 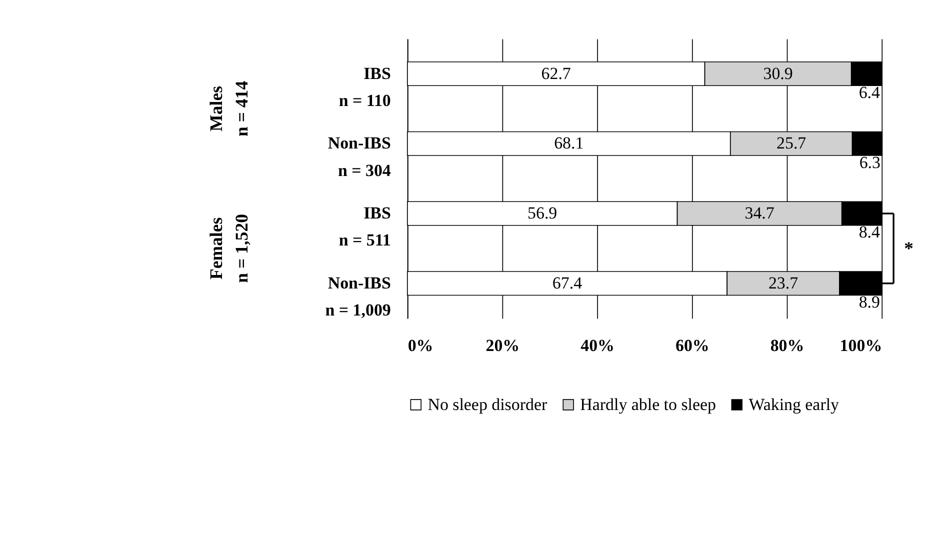 What do you see at coordinates (503, 345) in the screenshot?
I see `x-tick-label: 20%` at bounding box center [503, 345].